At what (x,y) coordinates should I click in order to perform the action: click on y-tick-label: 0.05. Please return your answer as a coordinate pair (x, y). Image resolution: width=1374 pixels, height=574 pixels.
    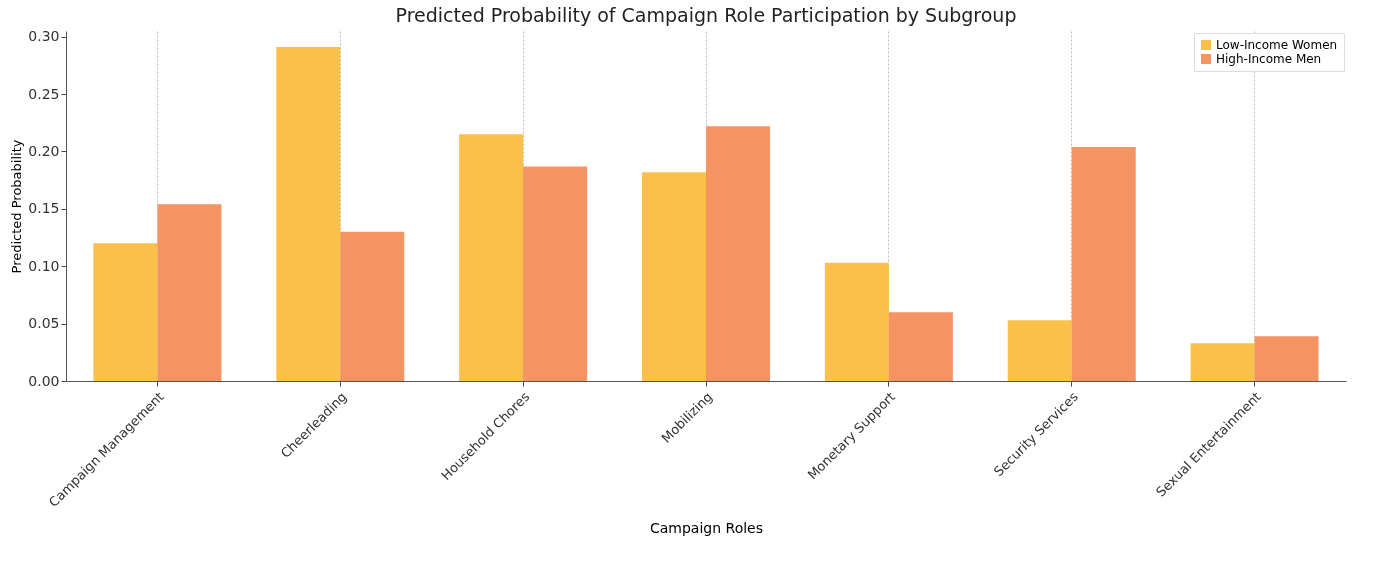
    Looking at the image, I should click on (44, 323).